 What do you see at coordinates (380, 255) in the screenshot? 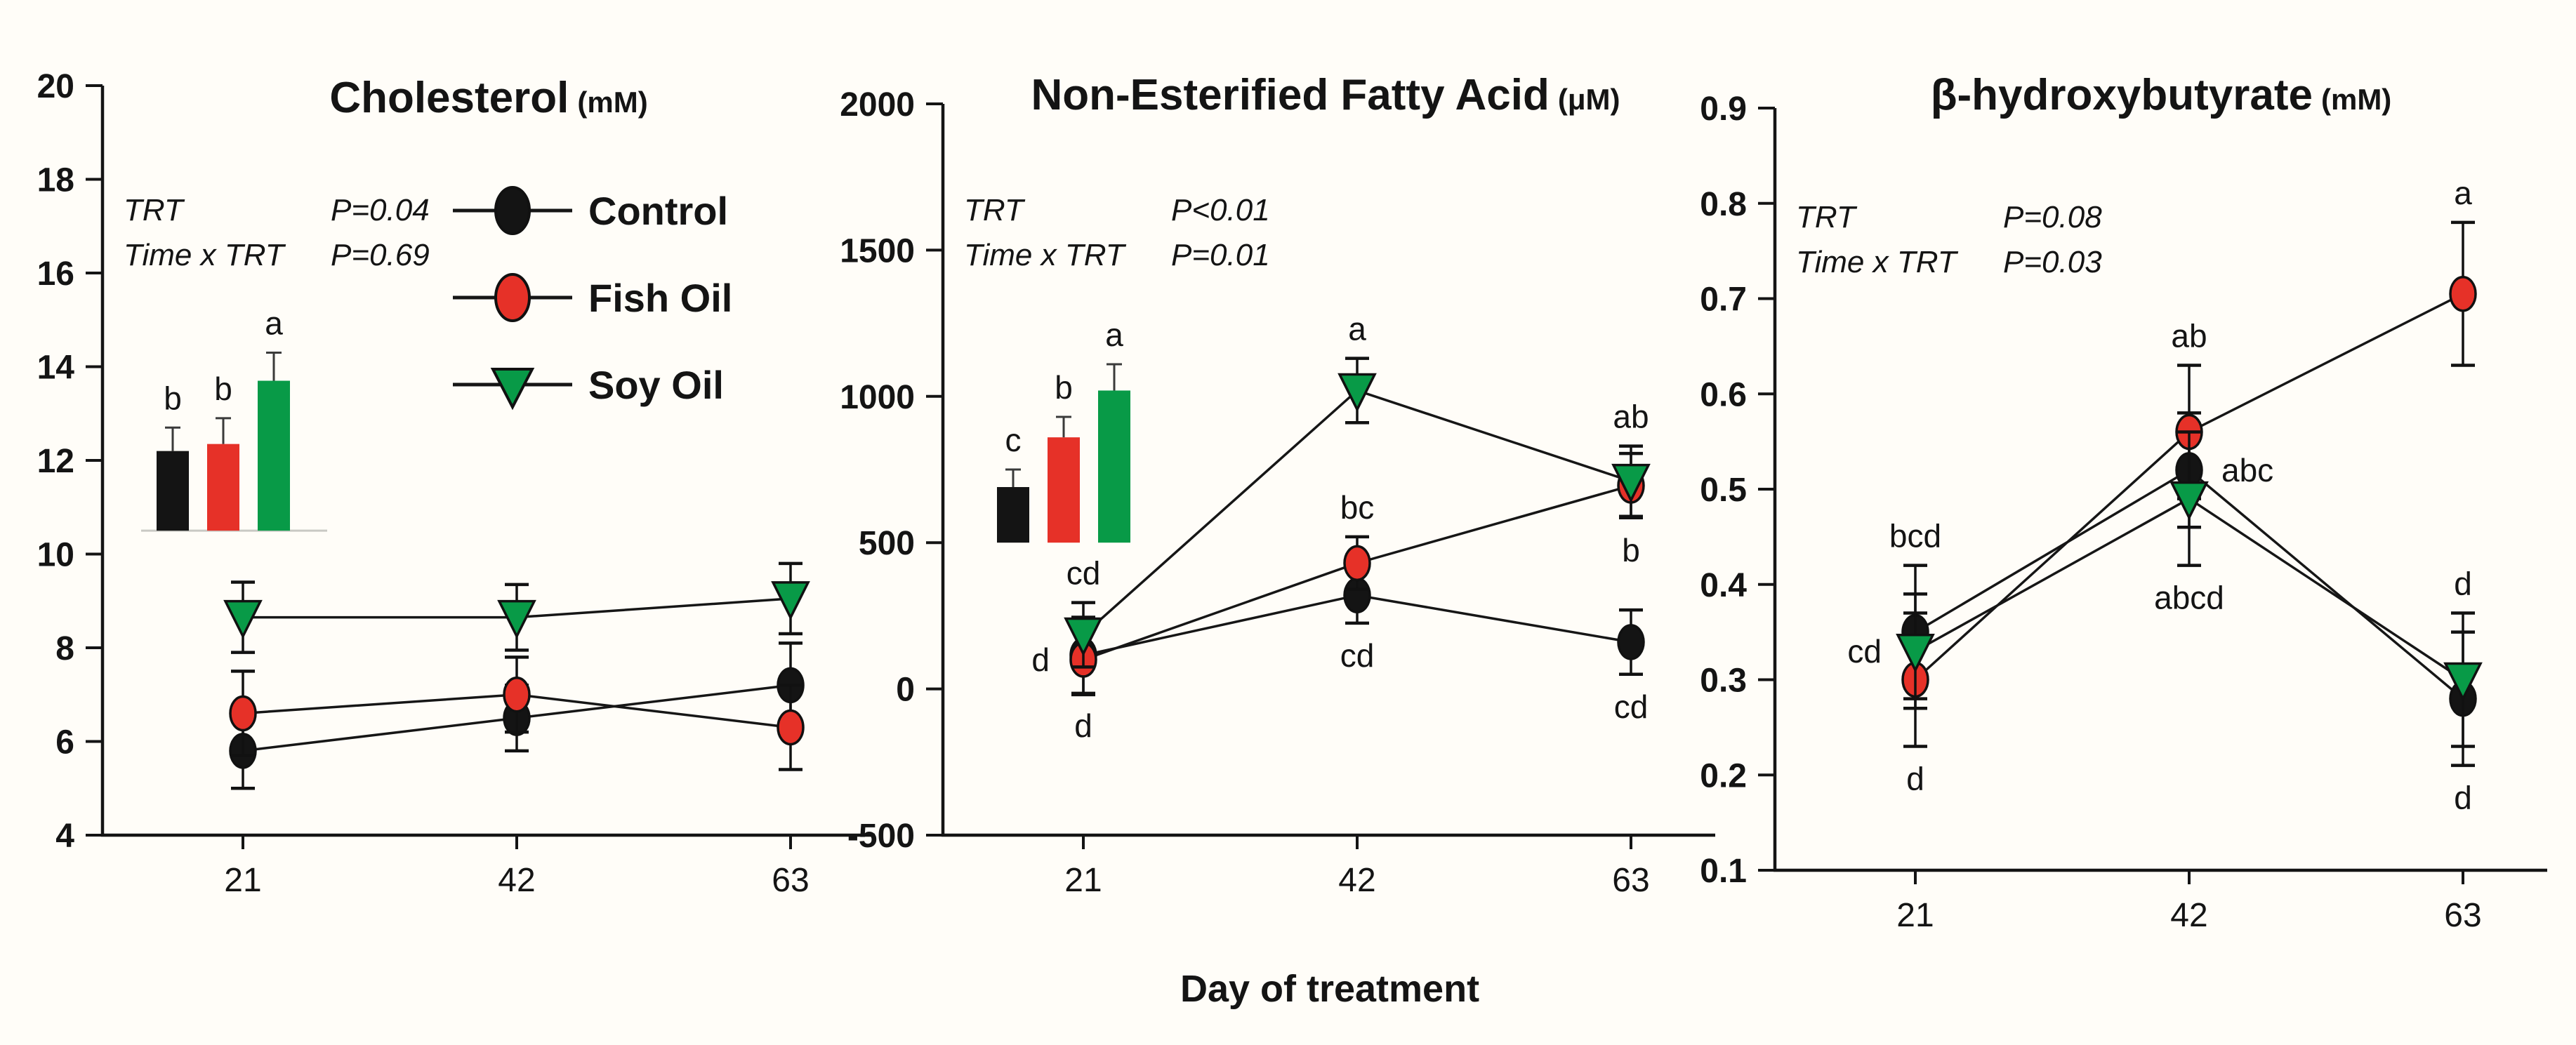
I see `stats-pvalue: P=0.69` at bounding box center [380, 255].